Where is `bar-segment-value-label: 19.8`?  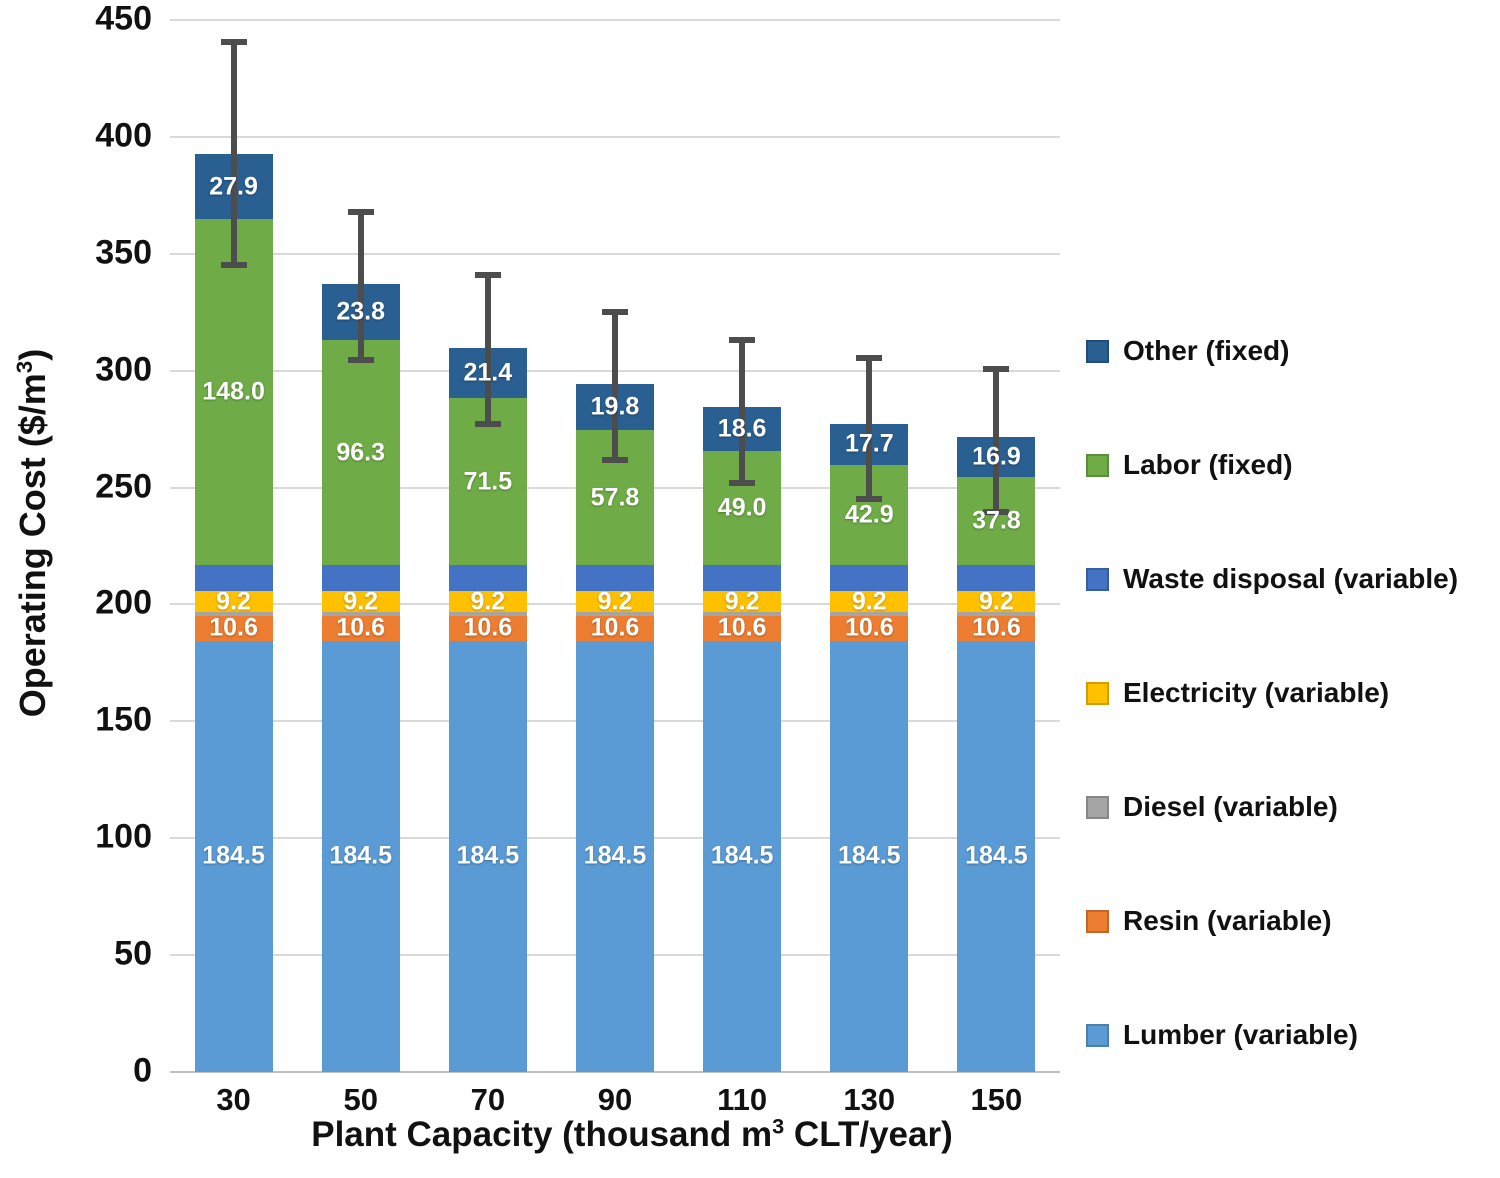
bar-segment-value-label: 19.8 is located at coordinates (615, 406).